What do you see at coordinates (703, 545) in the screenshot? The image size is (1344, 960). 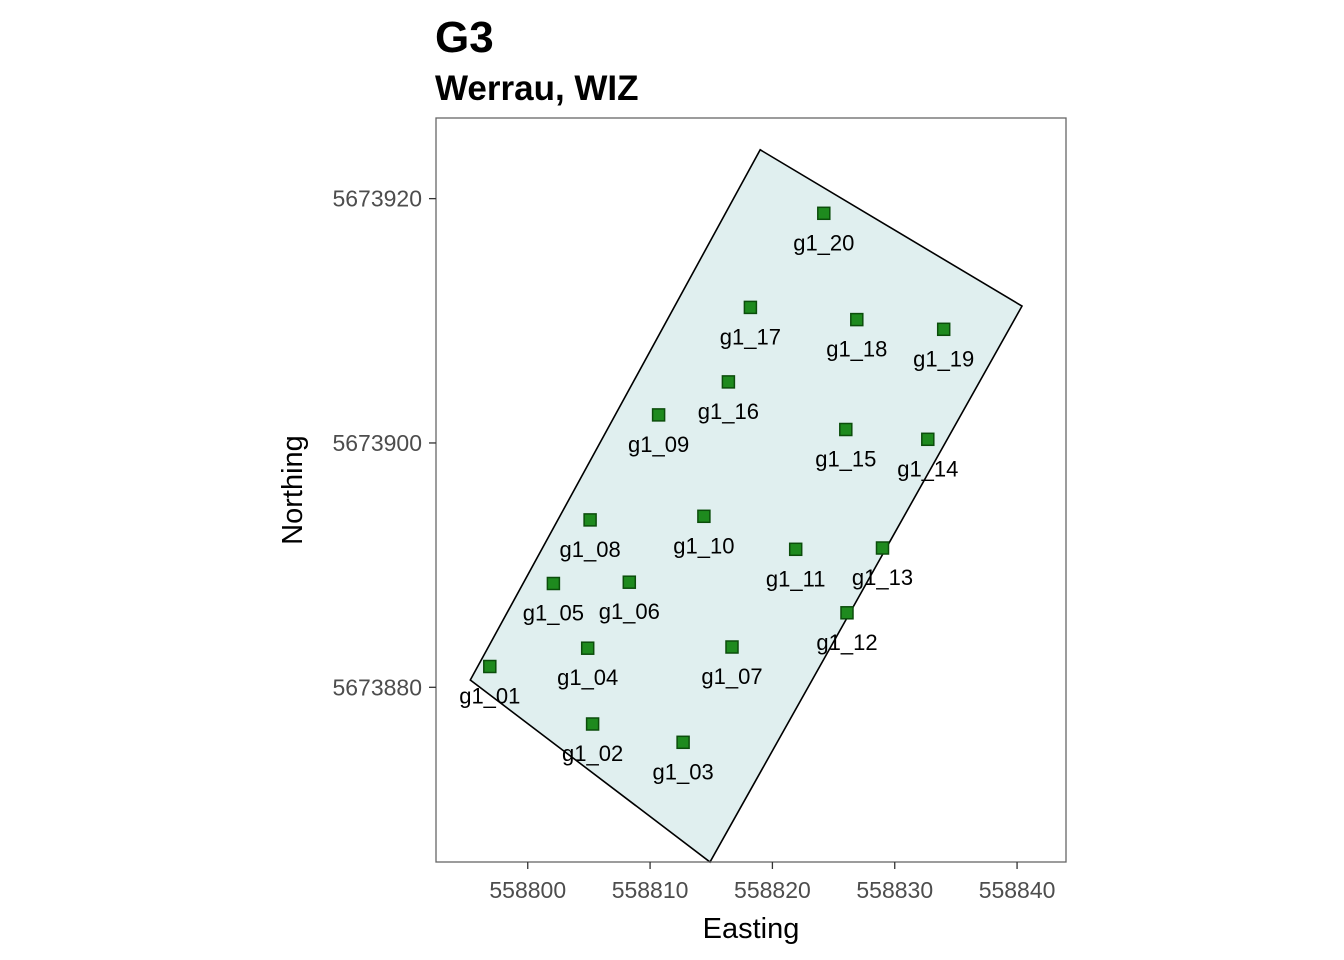 I see `data-label-g1-10: g1_10` at bounding box center [703, 545].